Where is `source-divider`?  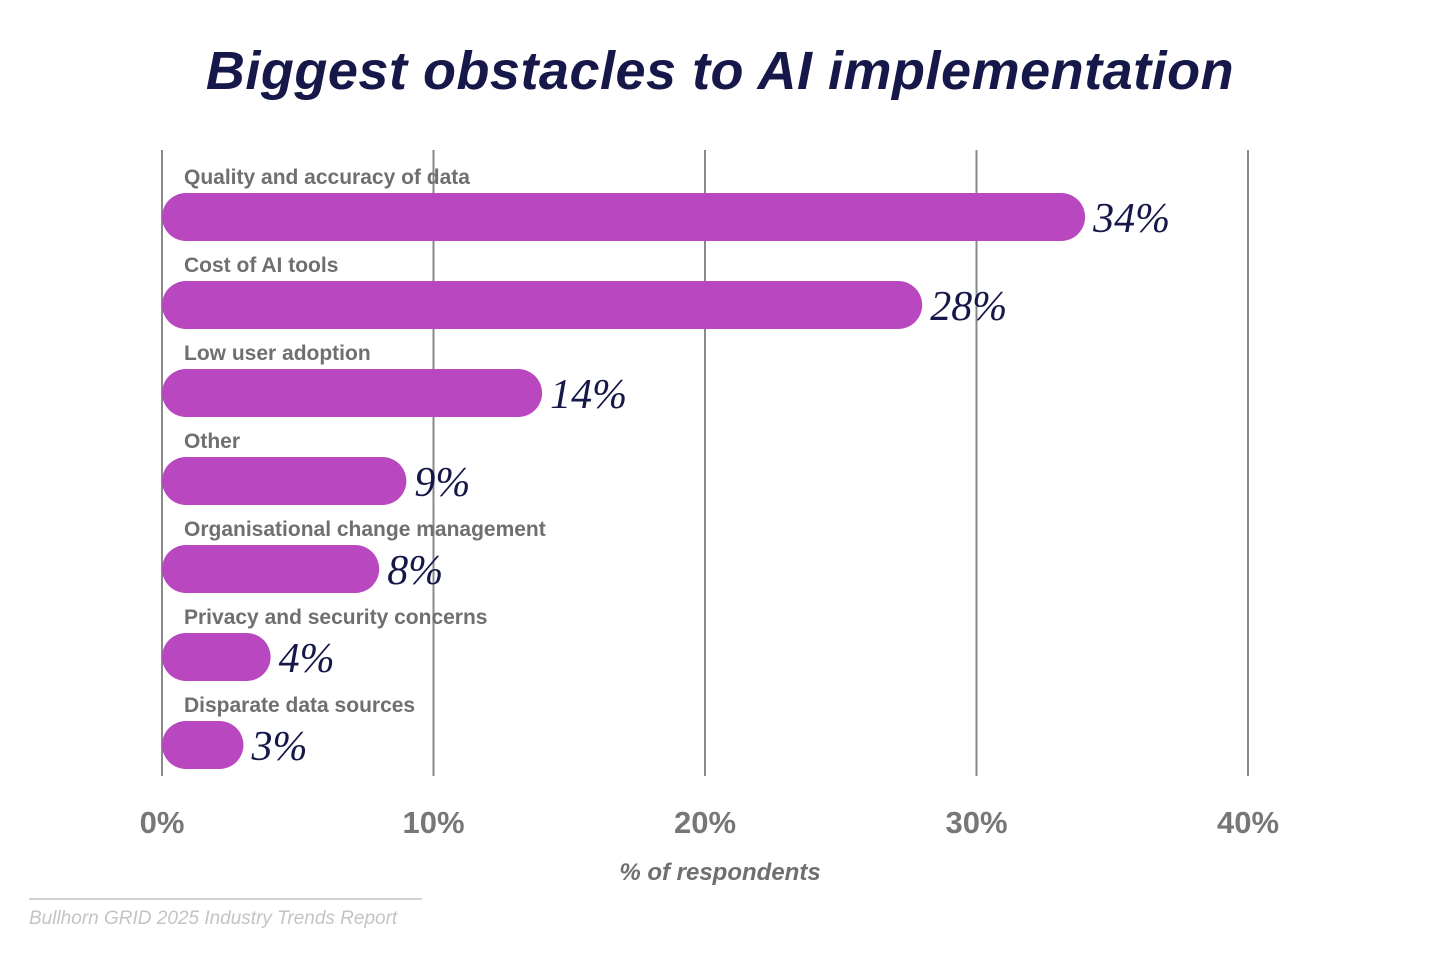
source-divider is located at coordinates (225, 899).